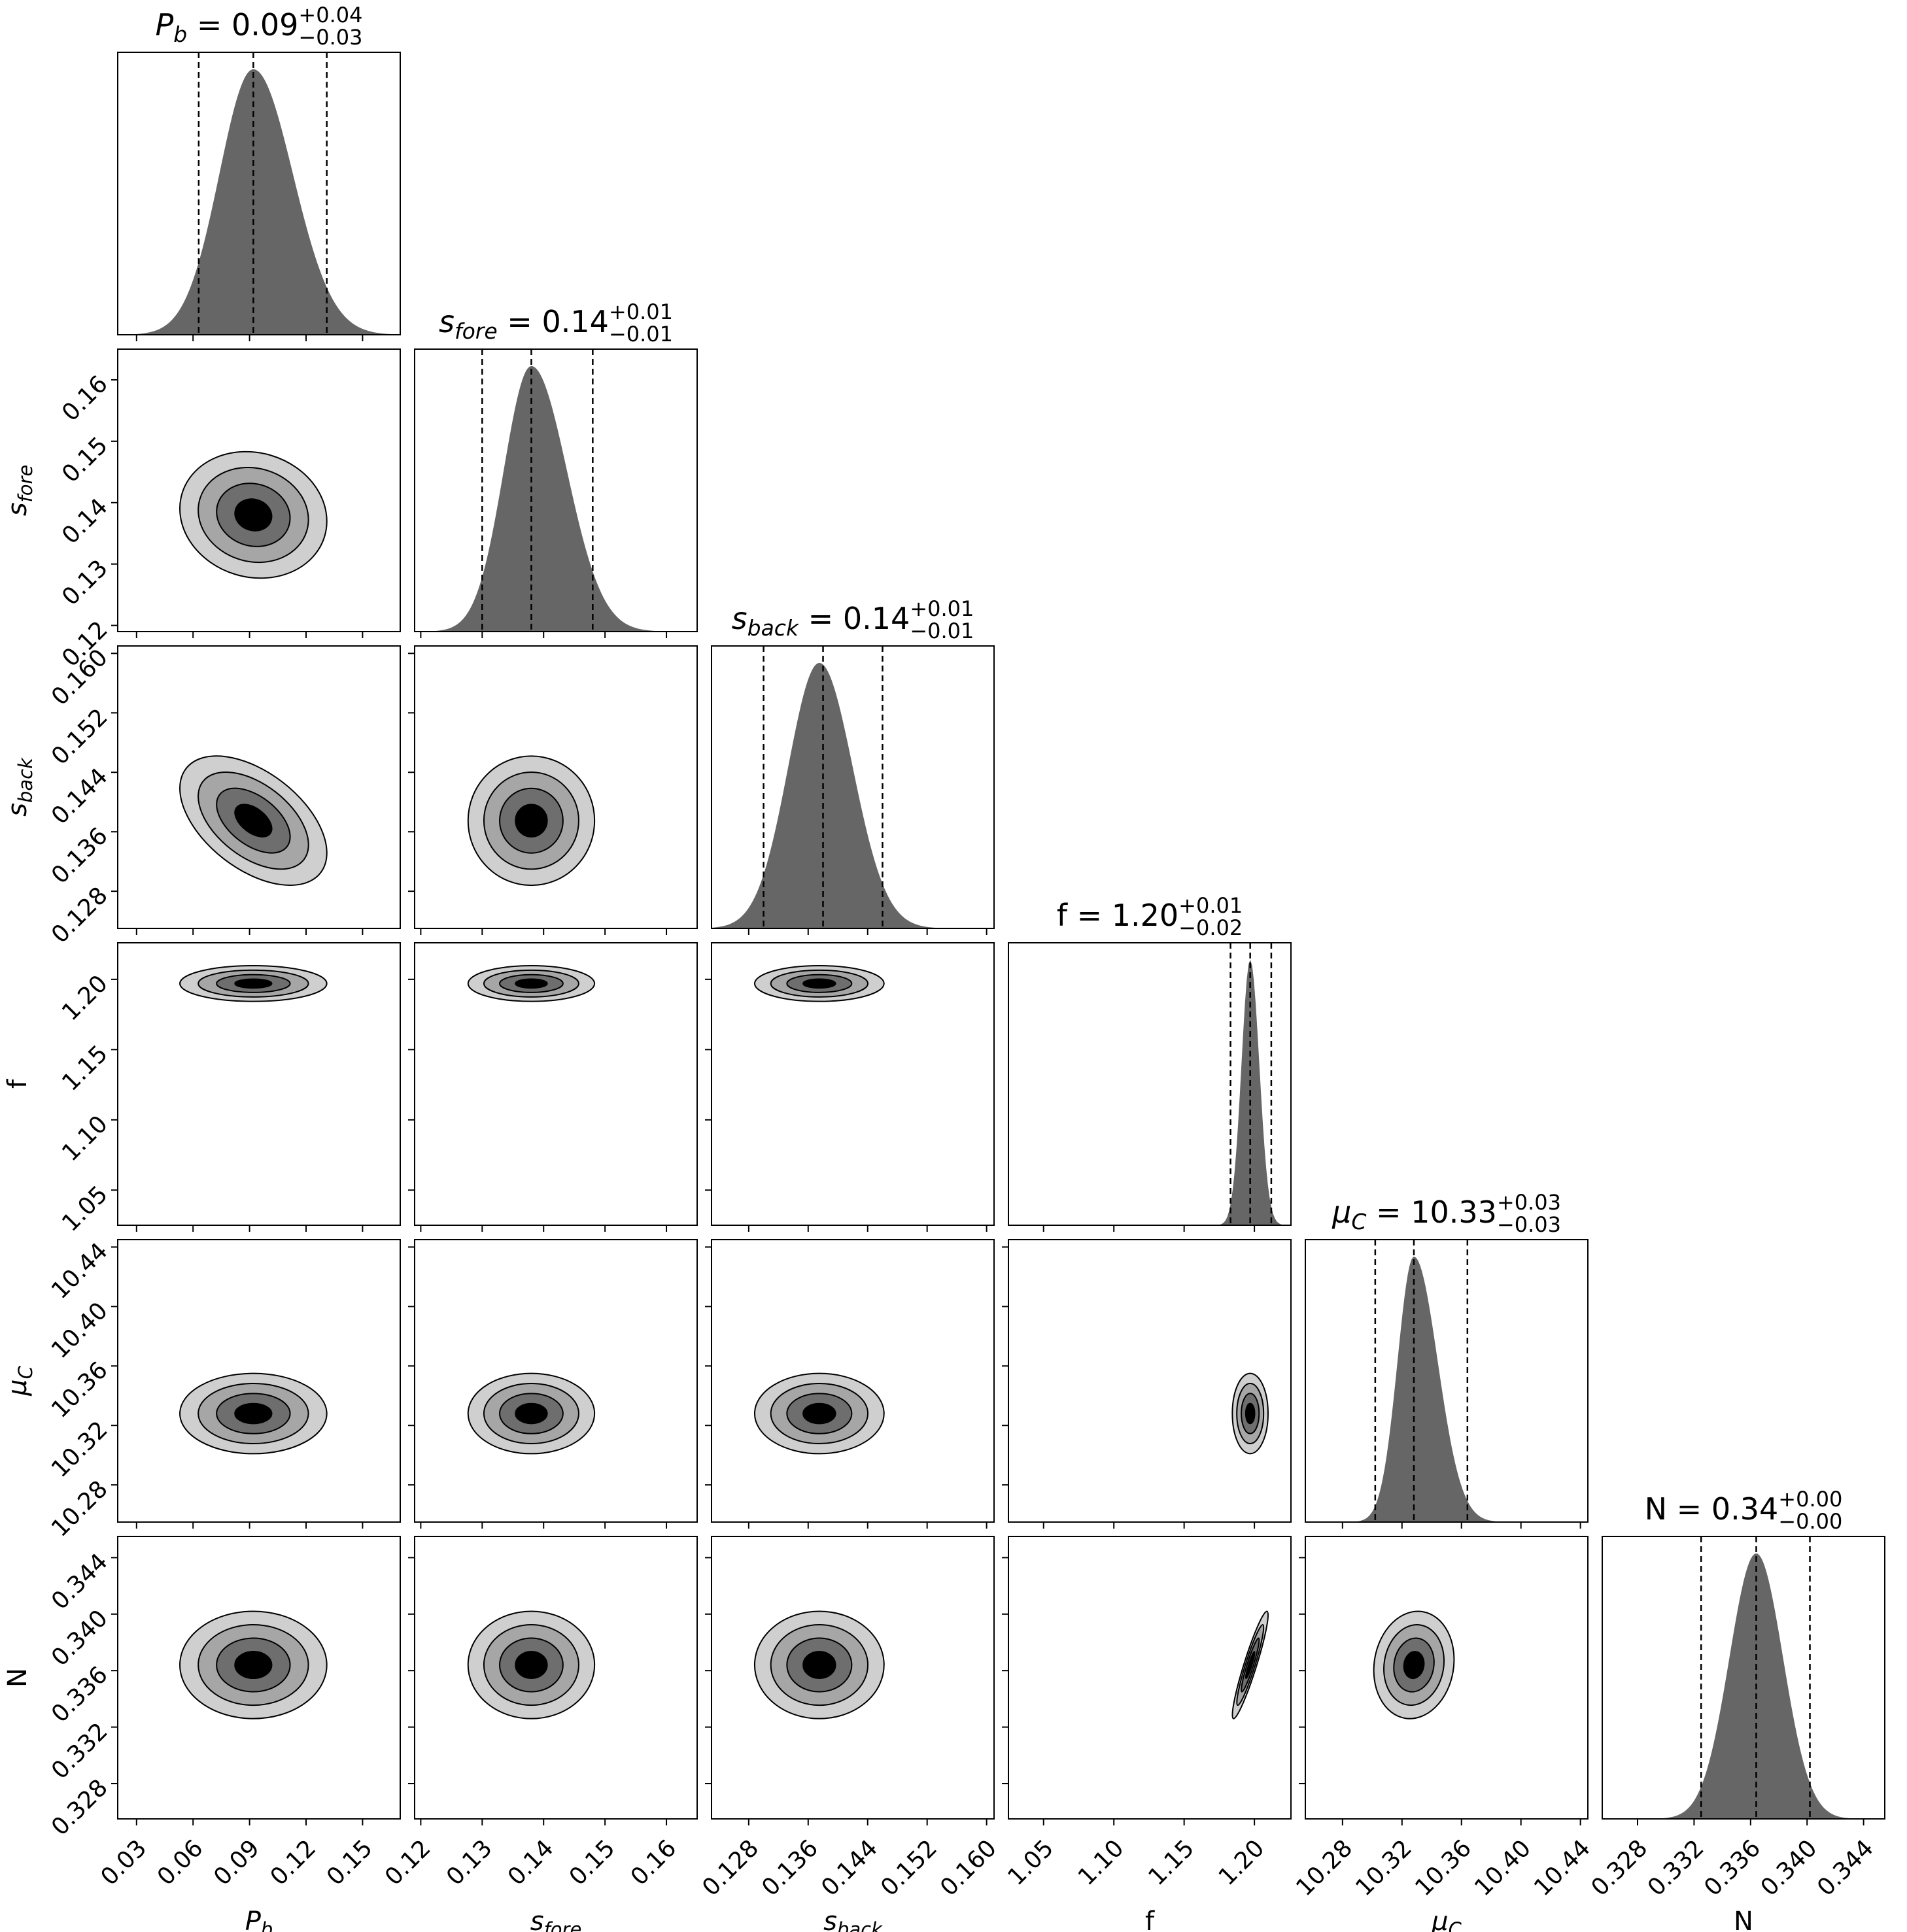  Describe the element at coordinates (18, 1084) in the screenshot. I see `y-axis-label: f` at that location.